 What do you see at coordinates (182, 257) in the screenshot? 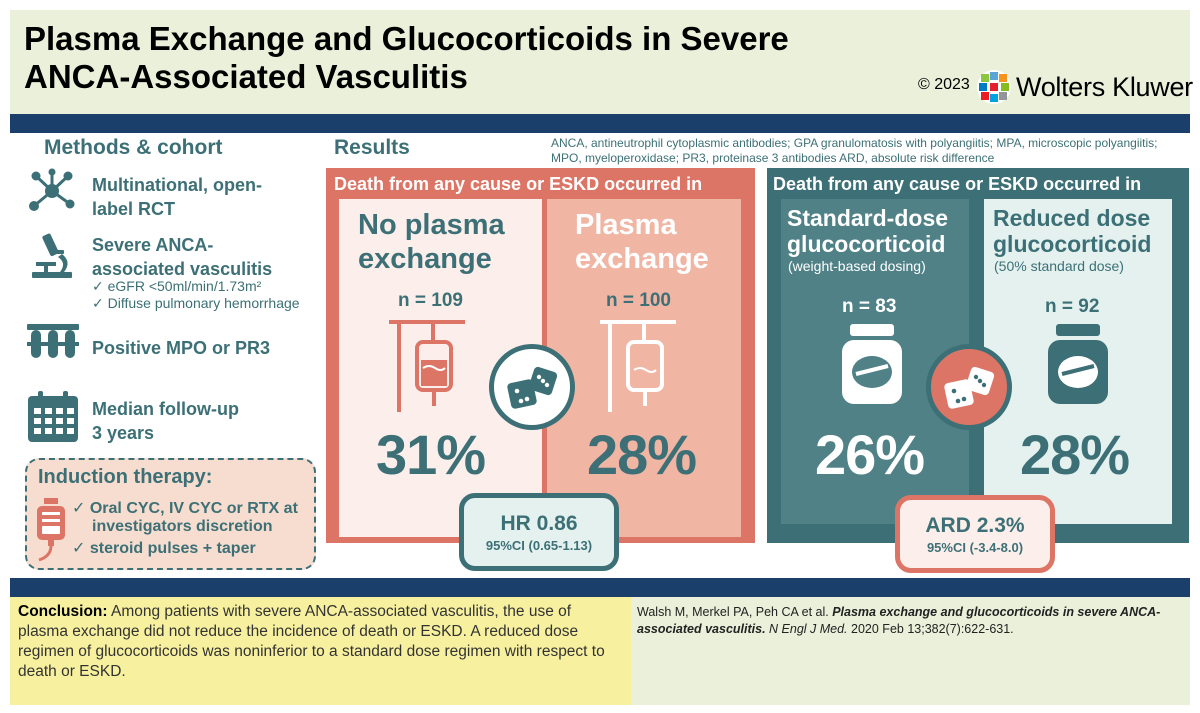
I see `method-item-population: Severe ANCA- associated vasculitis` at bounding box center [182, 257].